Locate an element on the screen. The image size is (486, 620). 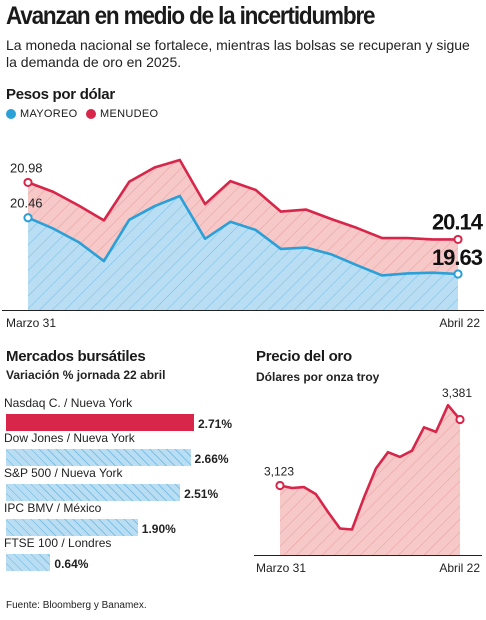
gold-x-end-label: Abril 22 is located at coordinates (459, 568).